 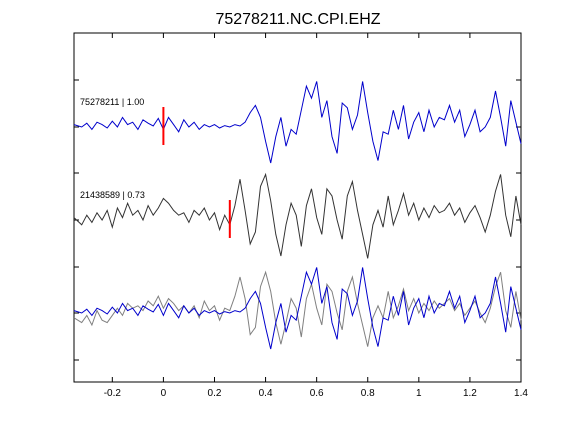 I want to click on trace-labels: 75278211 | 1.00 21438589 | 0.73, so click(x=112, y=148).